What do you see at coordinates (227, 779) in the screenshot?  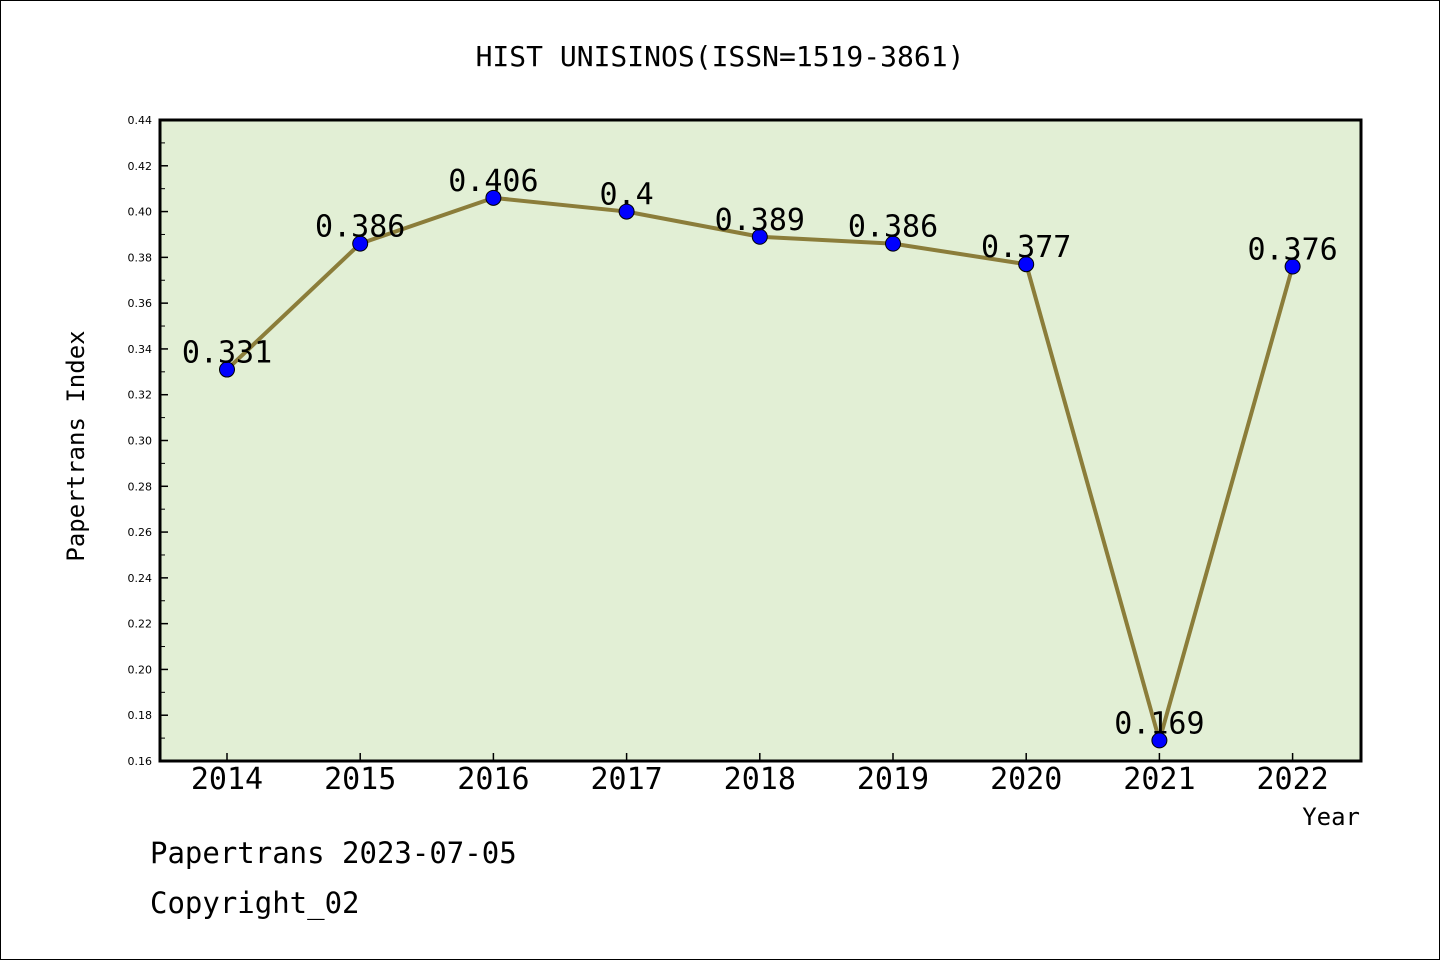 I see `x-tick-label: 2014` at bounding box center [227, 779].